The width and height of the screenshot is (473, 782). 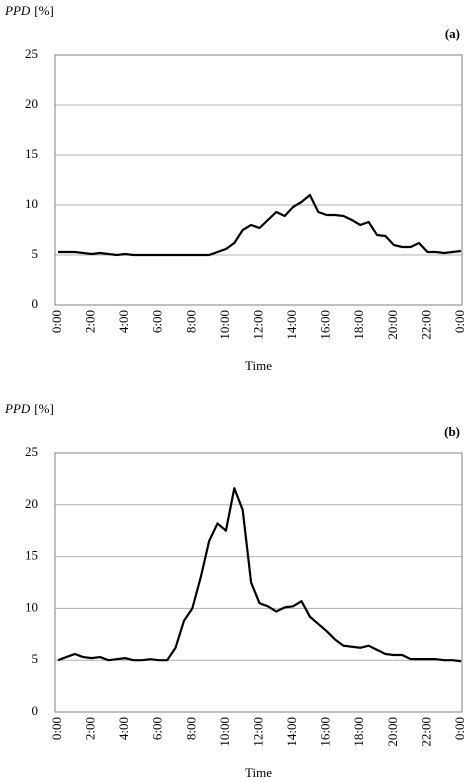 I want to click on panel-label: (b), so click(x=452, y=431).